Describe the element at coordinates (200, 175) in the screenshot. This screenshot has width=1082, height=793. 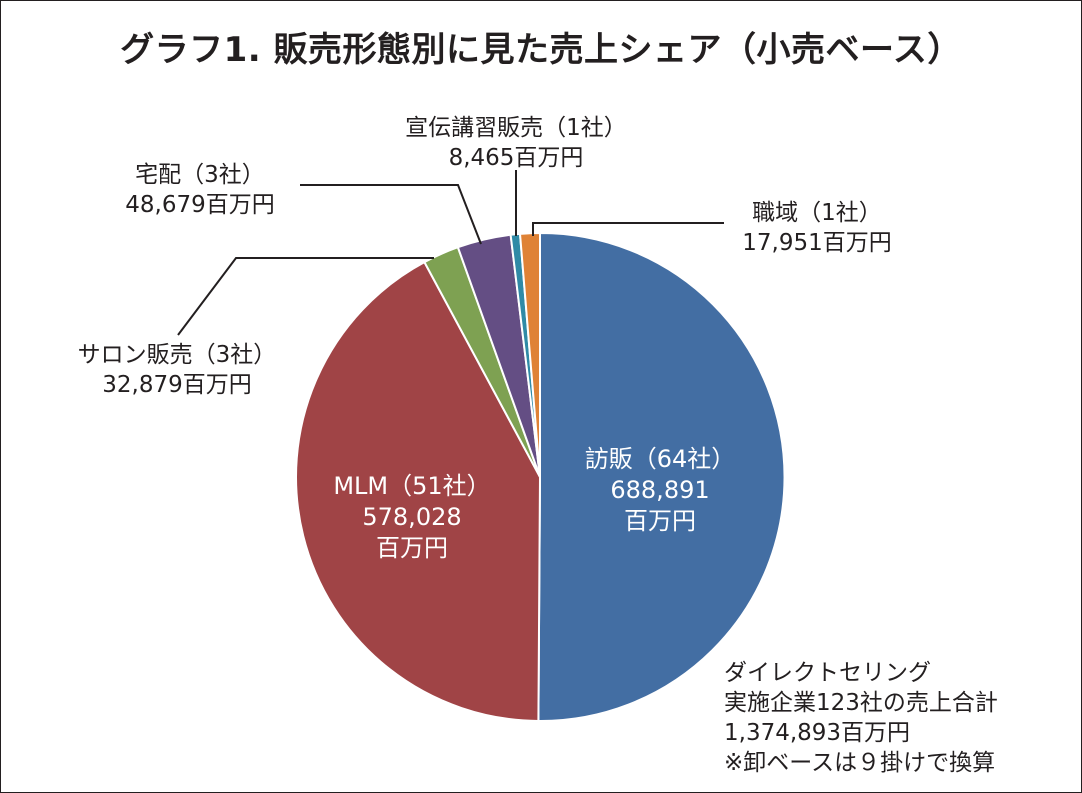
I see `label-takuhai-category: 宅配（3社）` at that location.